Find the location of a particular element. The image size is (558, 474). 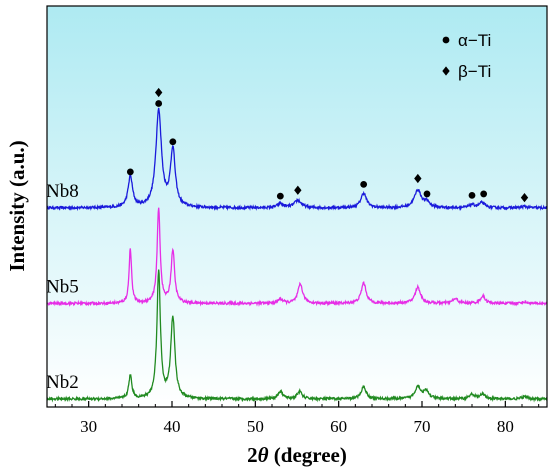

series-label-nb8: Nb8 is located at coordinates (62, 191).